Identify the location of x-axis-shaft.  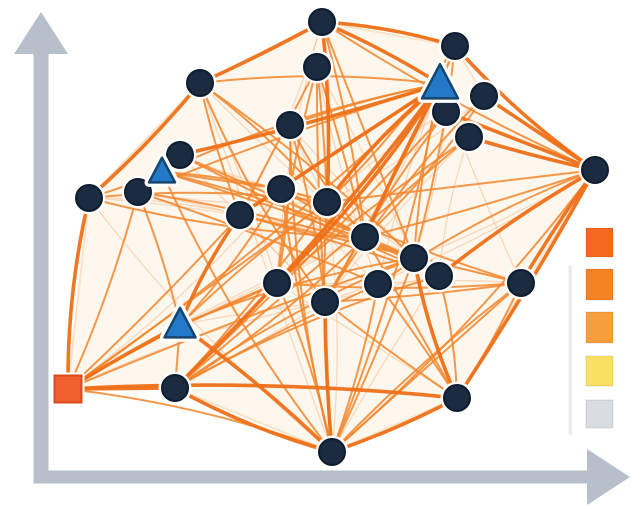
(311, 477).